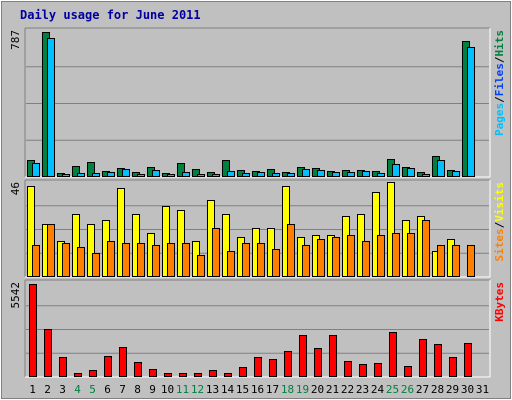 The height and width of the screenshot is (400, 512). Describe the element at coordinates (182, 389) in the screenshot. I see `x-tick-label: 11` at that location.